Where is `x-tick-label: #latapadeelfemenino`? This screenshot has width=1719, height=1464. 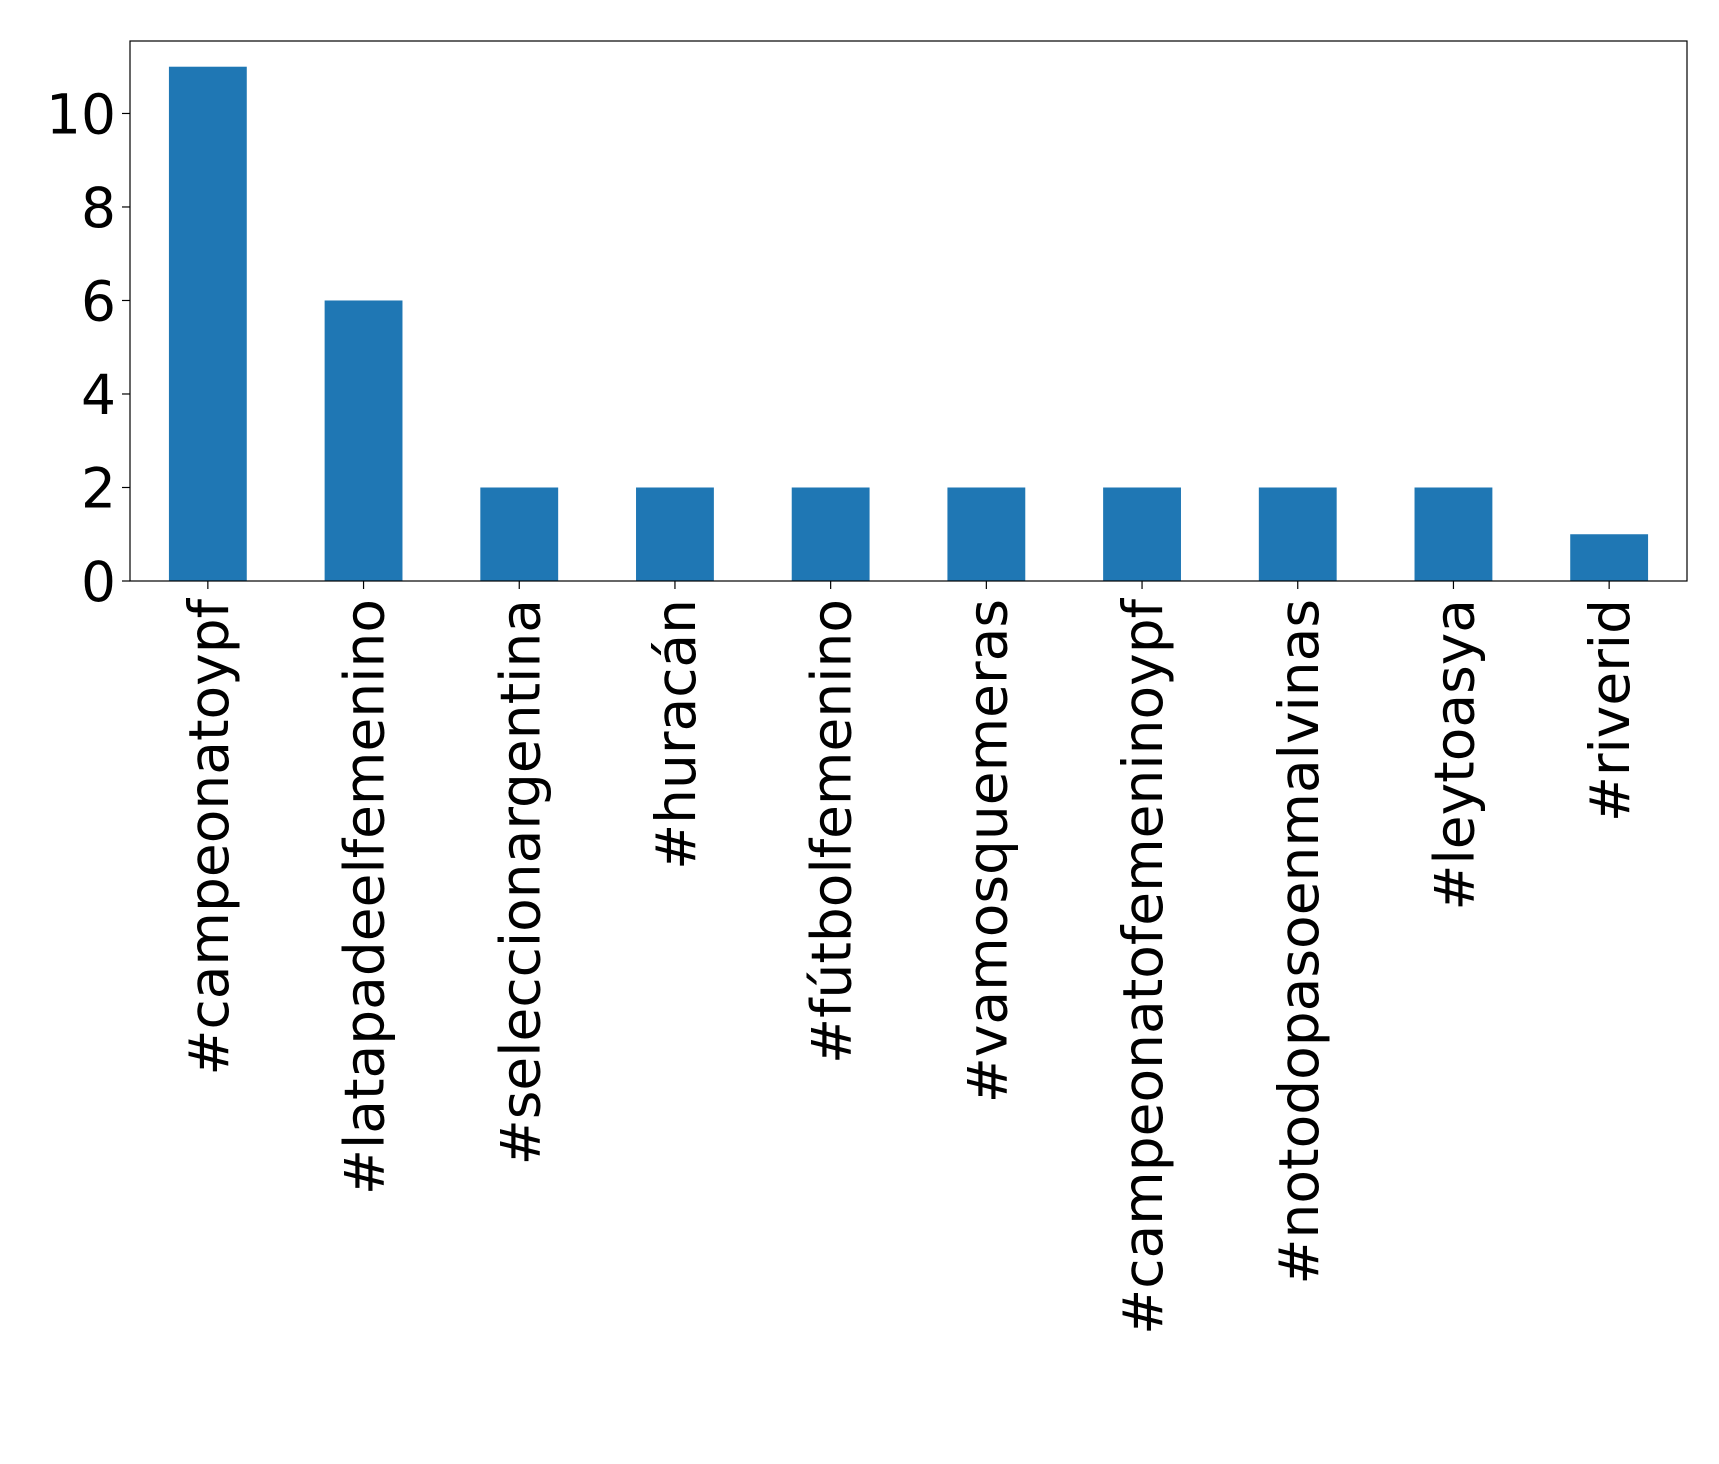
x-tick-label: #latapadeelfemenino is located at coordinates (365, 897).